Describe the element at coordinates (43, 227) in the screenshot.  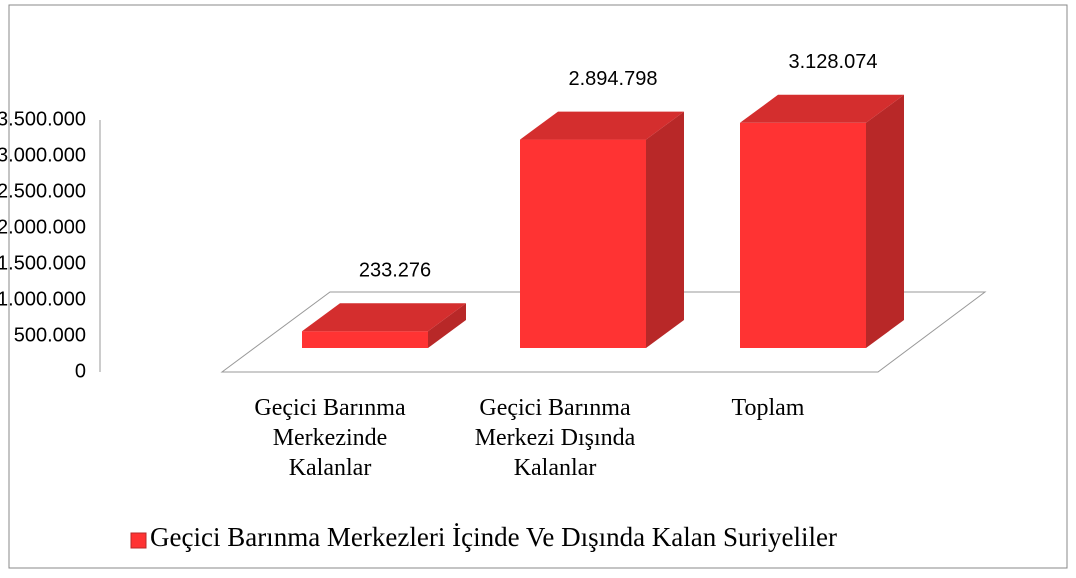
I see `y-tick-label: 2.000.000` at that location.